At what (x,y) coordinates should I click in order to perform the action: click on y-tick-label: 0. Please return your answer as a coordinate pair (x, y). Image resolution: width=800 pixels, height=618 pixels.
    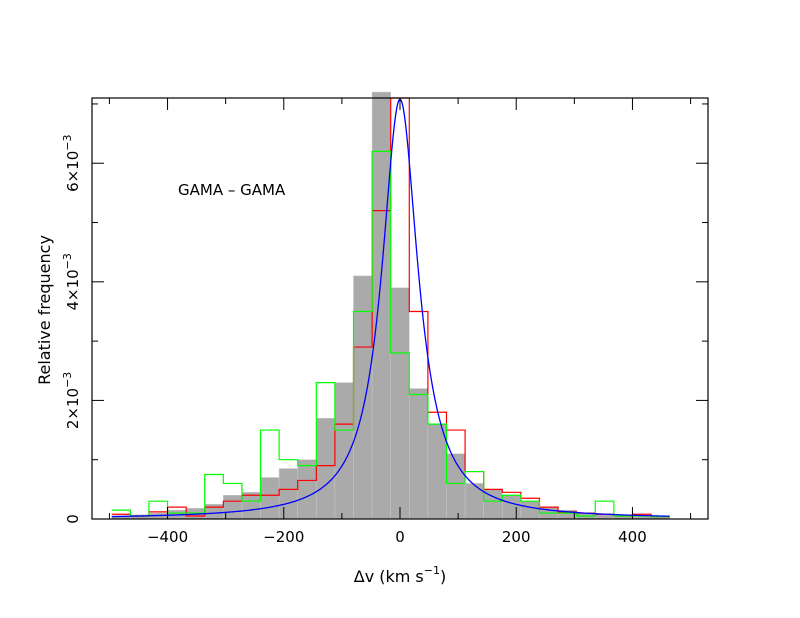
    Looking at the image, I should click on (73, 519).